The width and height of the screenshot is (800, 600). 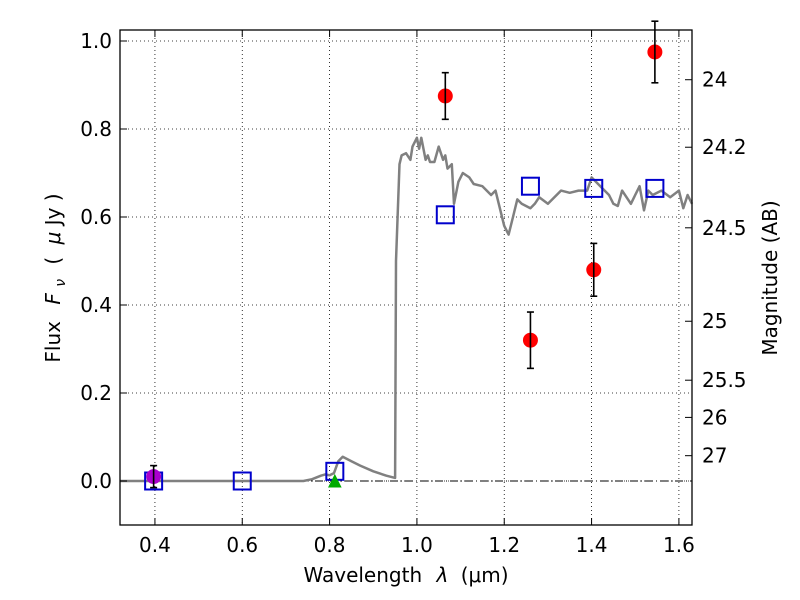 What do you see at coordinates (724, 147) in the screenshot?
I see `mag-tick-label: 24.2` at bounding box center [724, 147].